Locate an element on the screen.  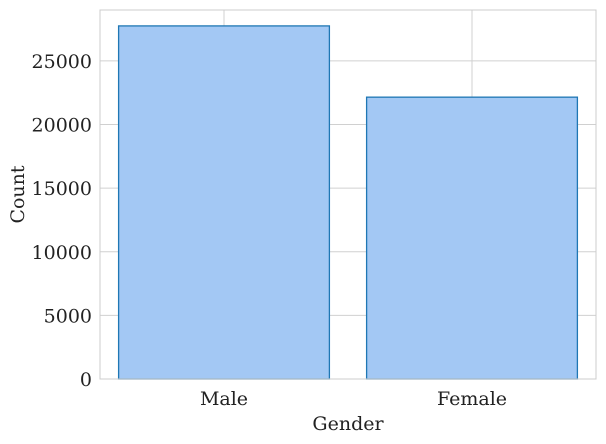
x-tick-label-female: Female is located at coordinates (472, 399).